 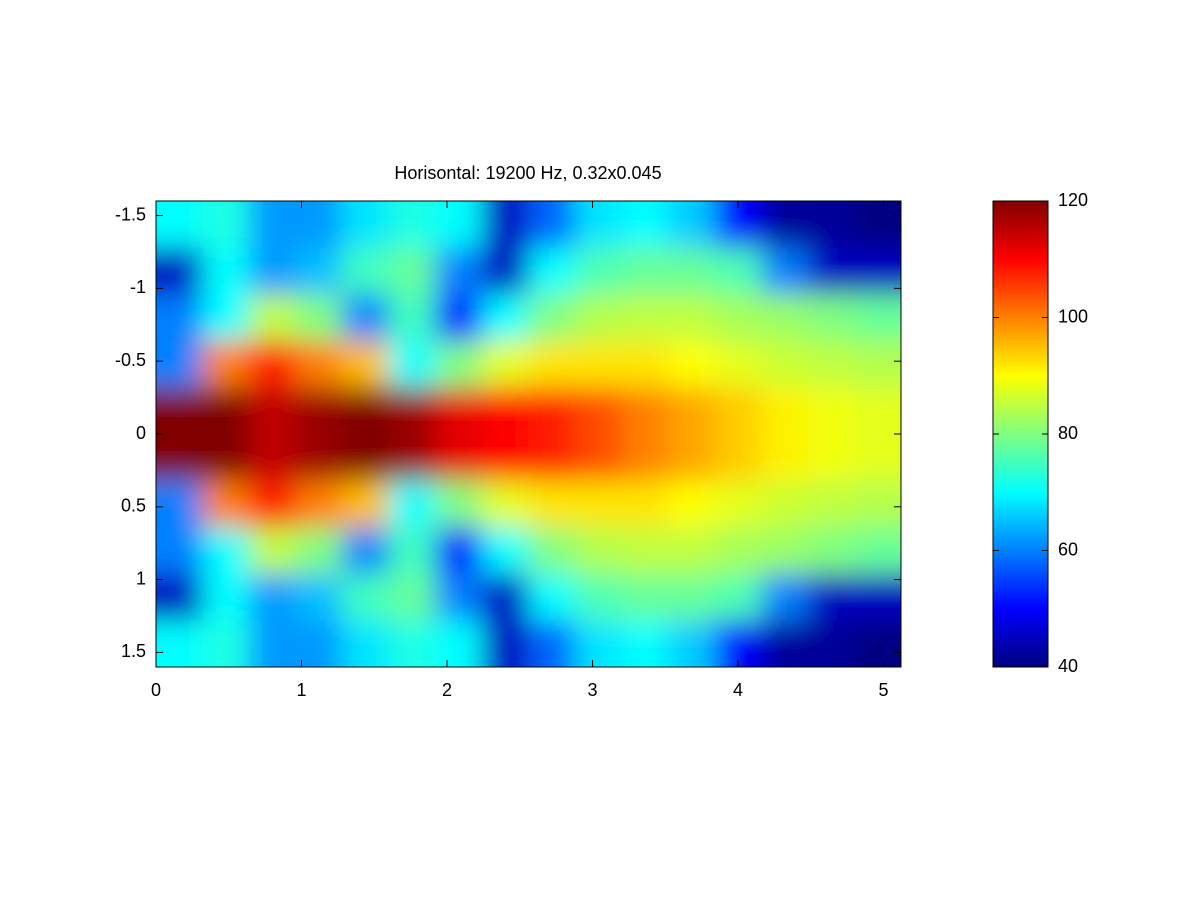 What do you see at coordinates (738, 690) in the screenshot?
I see `x-tick-label: 4` at bounding box center [738, 690].